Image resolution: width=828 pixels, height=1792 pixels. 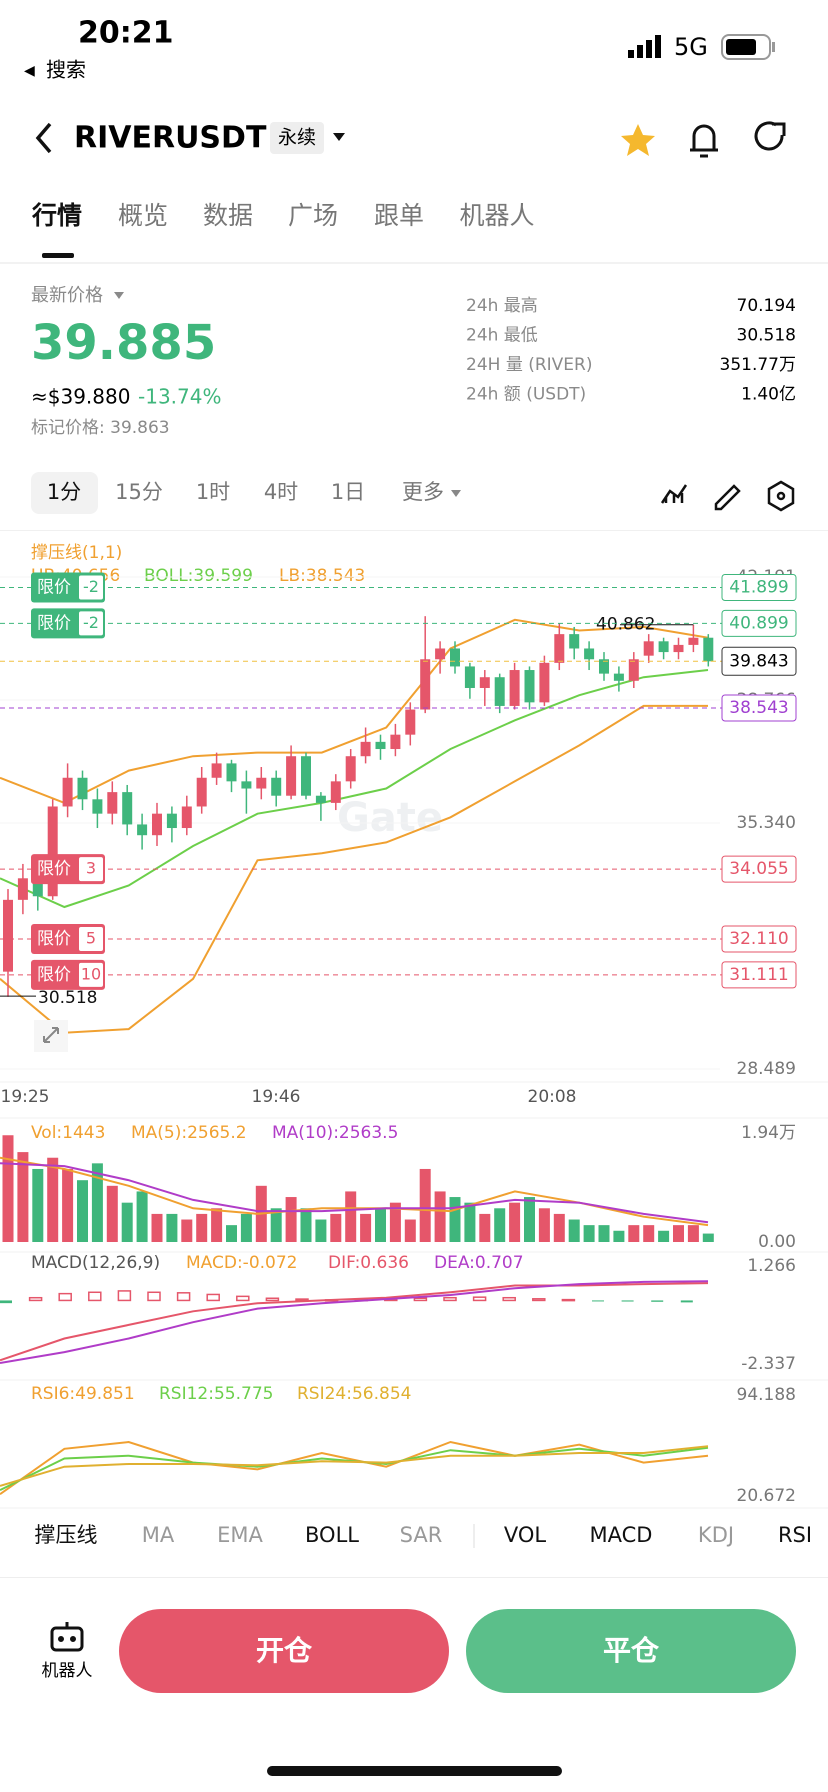 I want to click on symbol: RIVERUSDT, so click(x=170, y=138).